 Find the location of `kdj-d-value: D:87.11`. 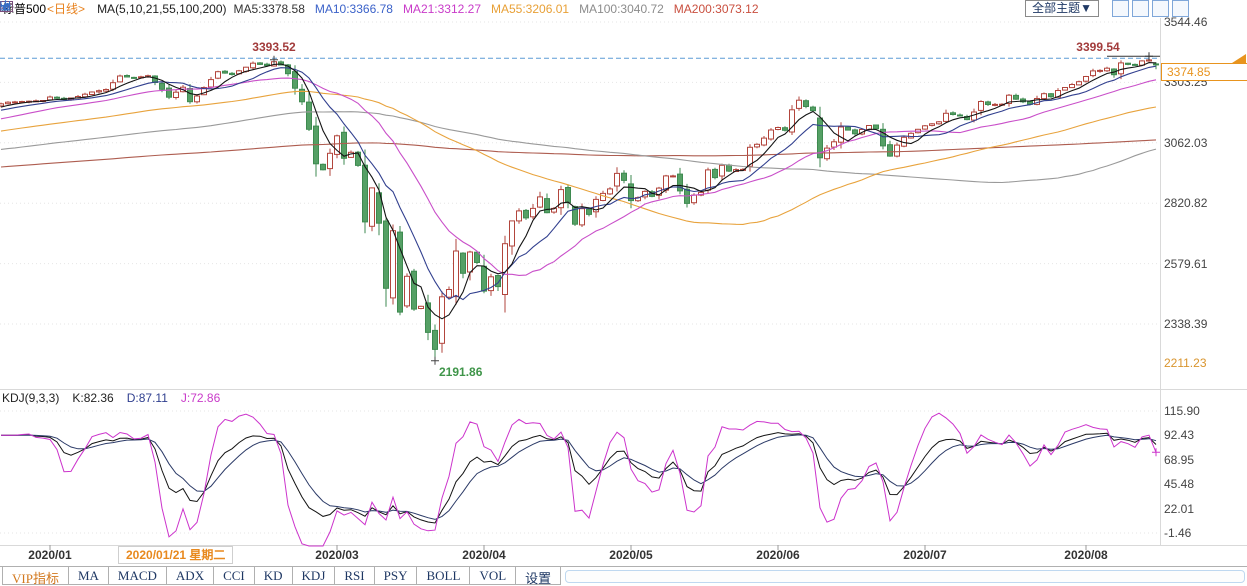

kdj-d-value: D:87.11 is located at coordinates (147, 398).